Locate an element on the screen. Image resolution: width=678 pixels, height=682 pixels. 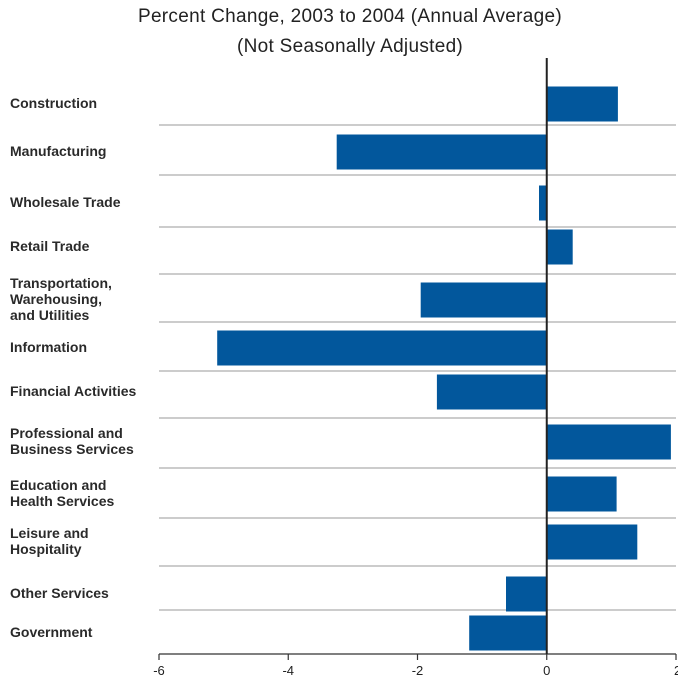
x-tick-label-1: -6 is located at coordinates (159, 670).